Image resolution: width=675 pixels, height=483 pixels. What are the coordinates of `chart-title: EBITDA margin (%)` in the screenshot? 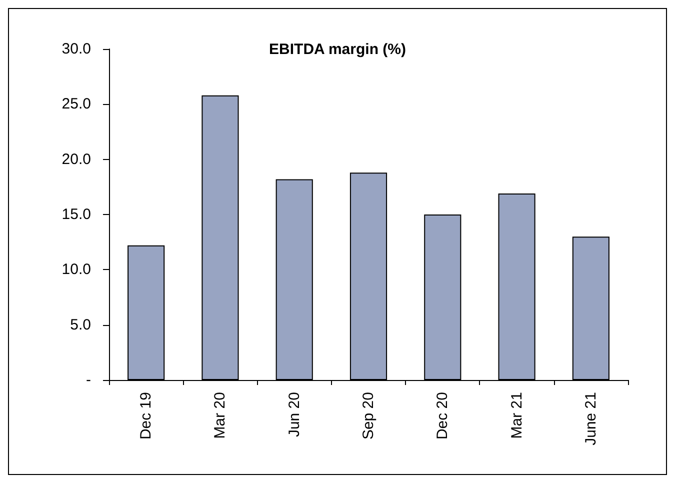 It's located at (337, 49).